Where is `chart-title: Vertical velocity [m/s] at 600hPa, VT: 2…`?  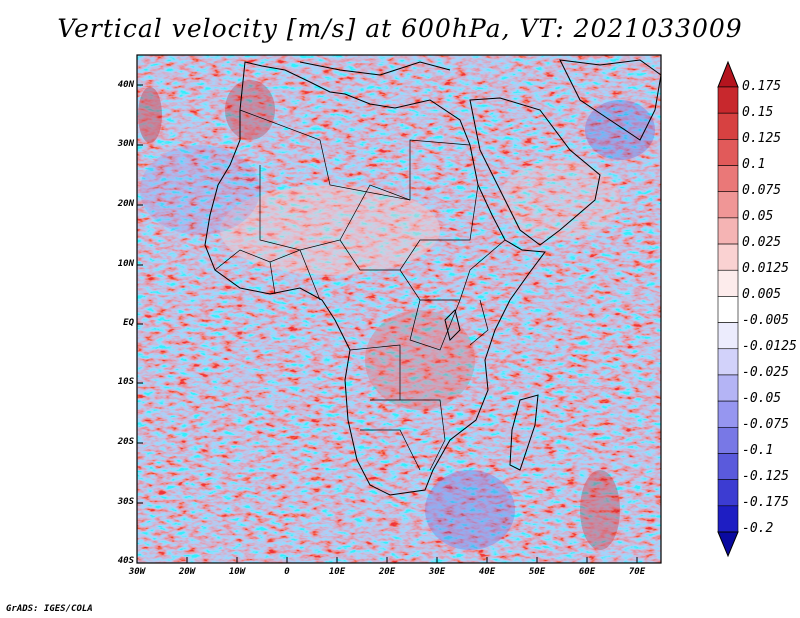
chart-title: Vertical velocity [m/s] at 600hPa, VT: 2… is located at coordinates (400, 28).